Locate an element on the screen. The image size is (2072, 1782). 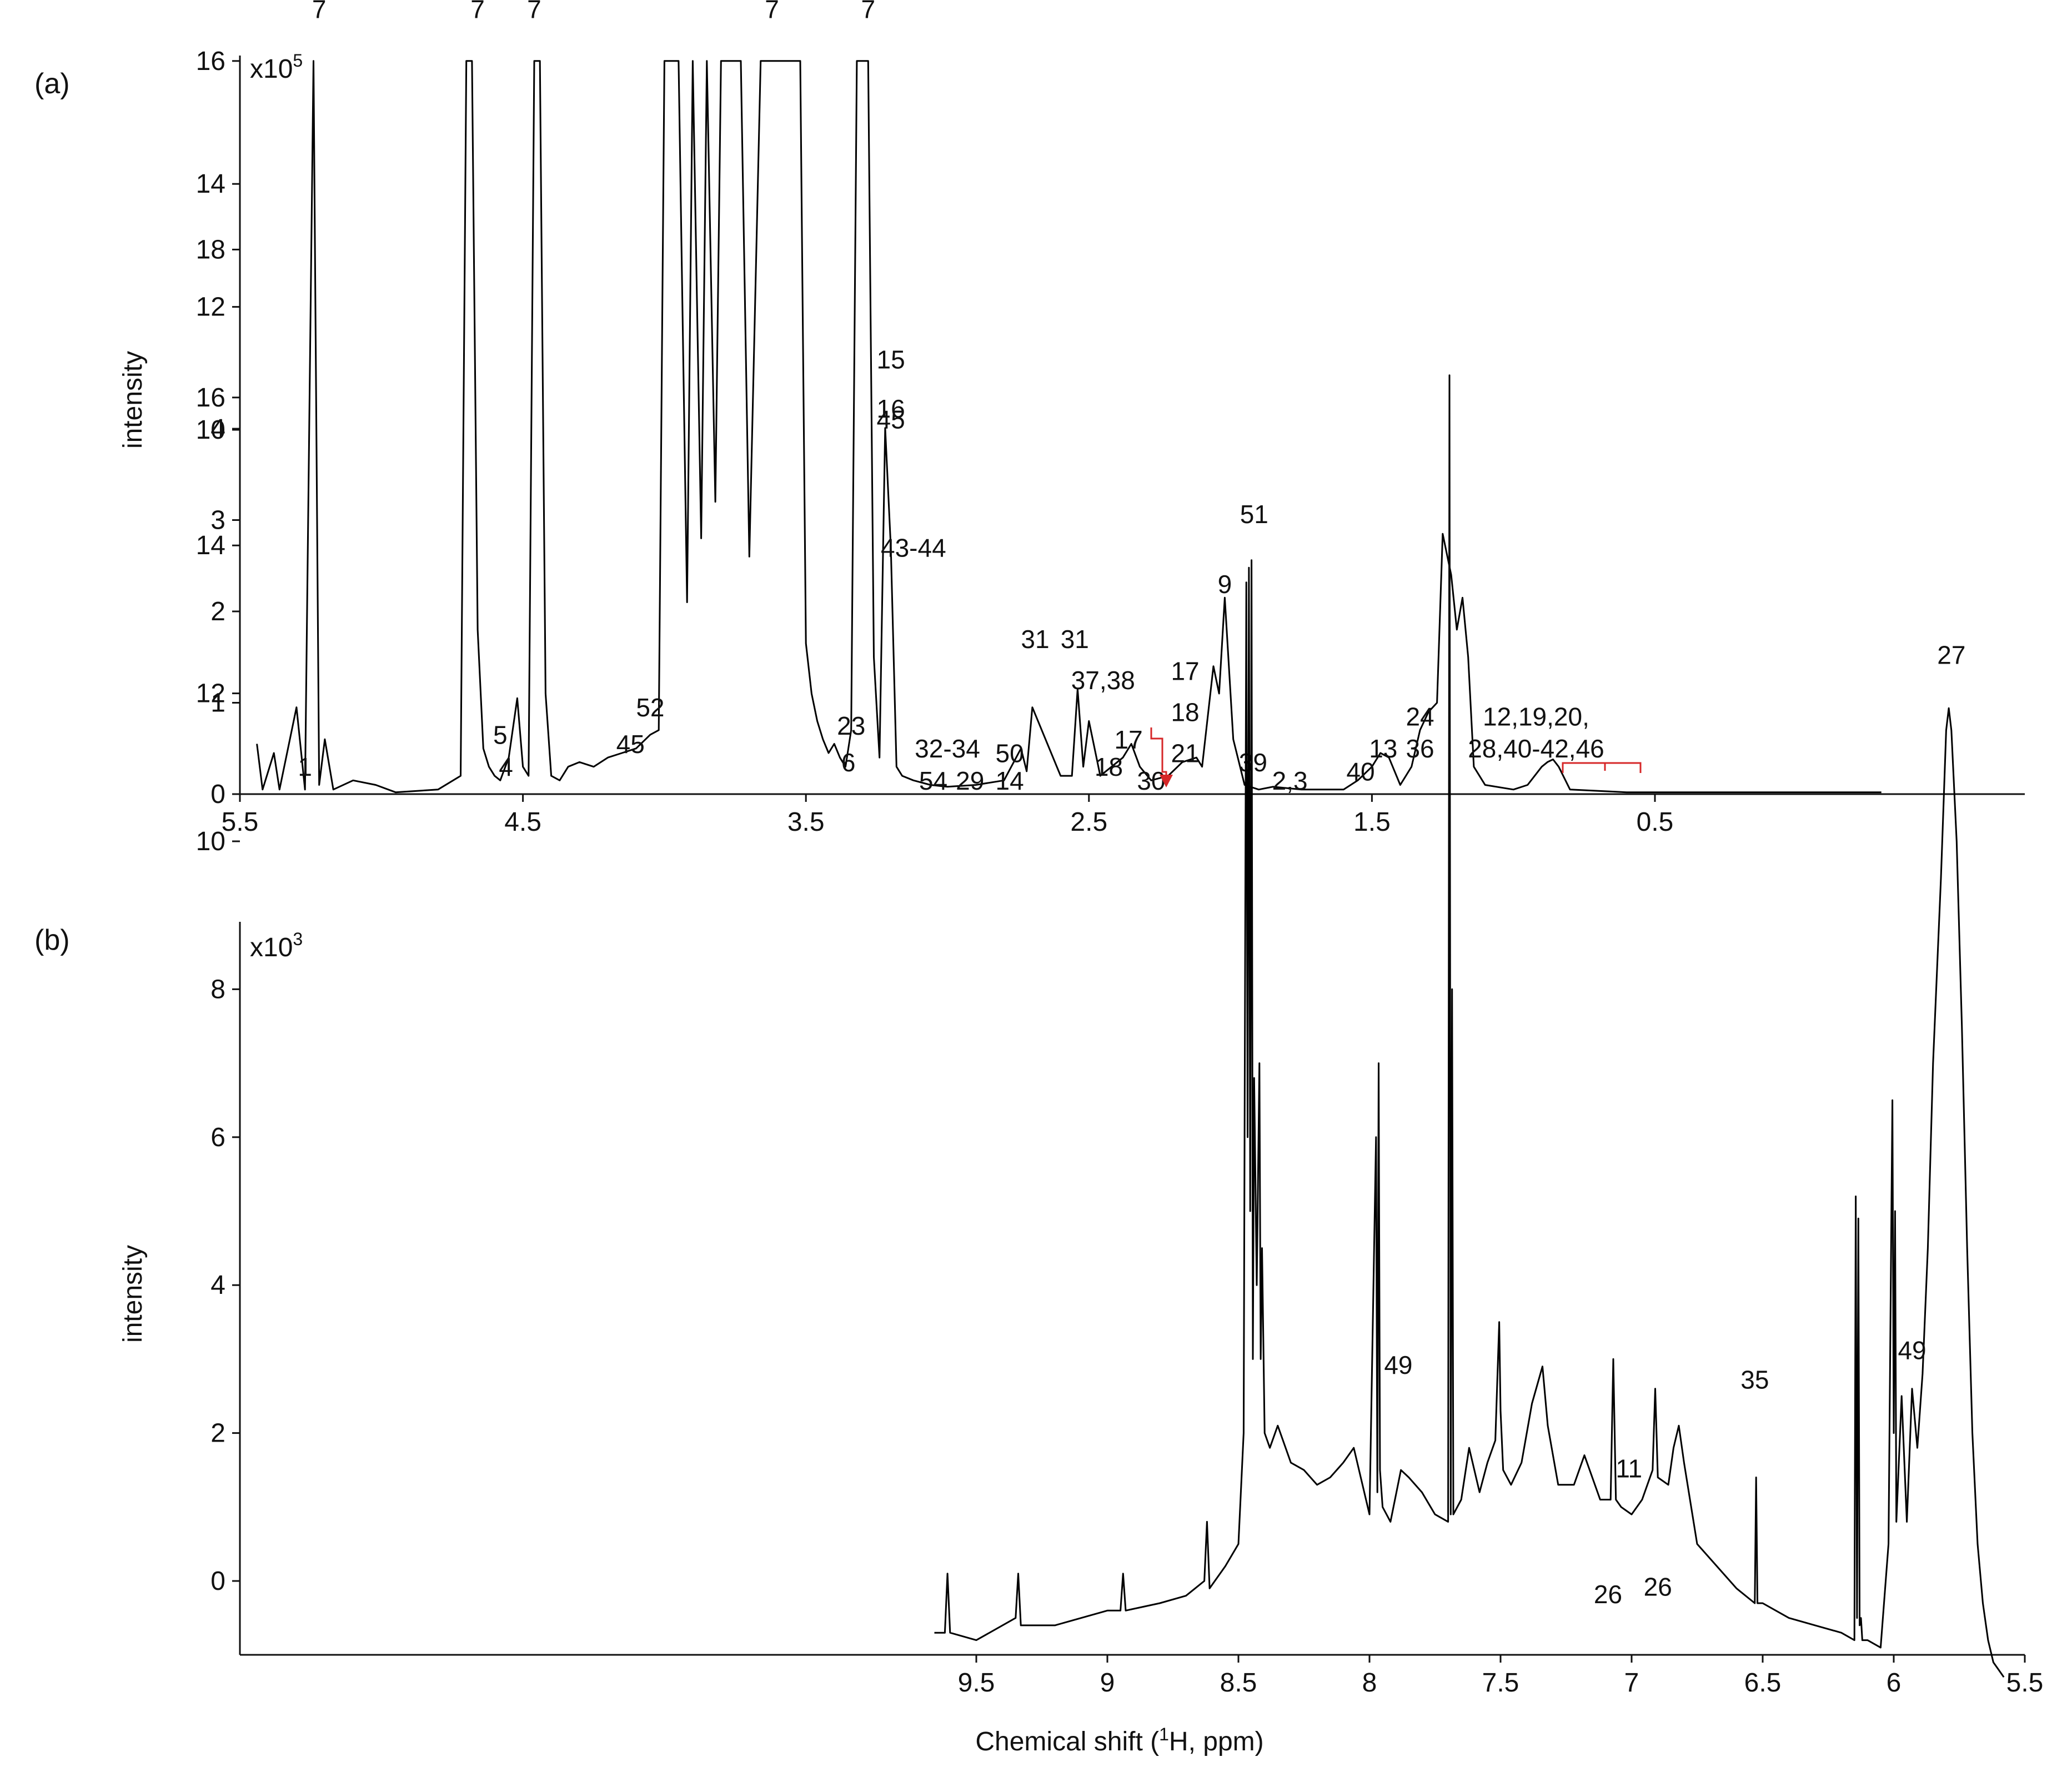
panel-a-peak-label: 54 is located at coordinates (933, 780).